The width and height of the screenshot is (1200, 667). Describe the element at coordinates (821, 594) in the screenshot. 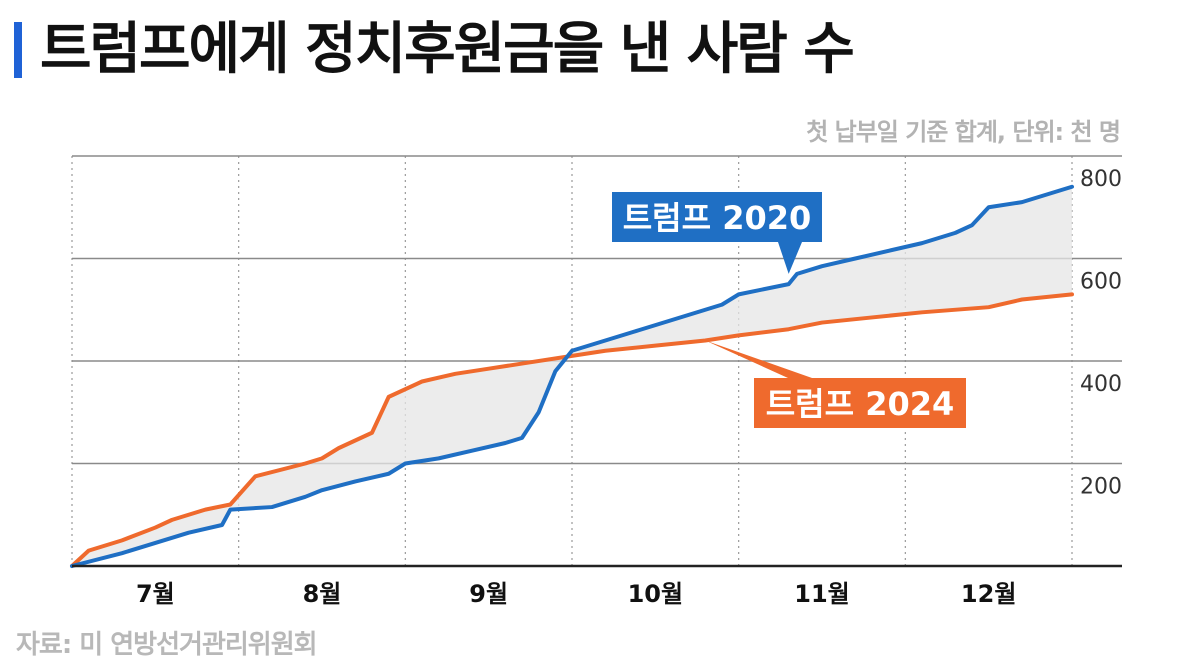

I see `x-tick-label: 11월` at that location.